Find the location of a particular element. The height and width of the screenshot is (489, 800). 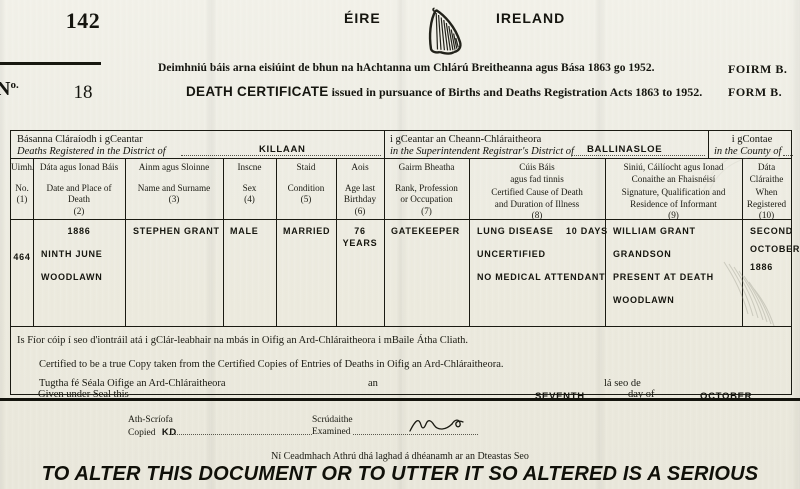

entry-registered-day: SECOND is located at coordinates (772, 231).